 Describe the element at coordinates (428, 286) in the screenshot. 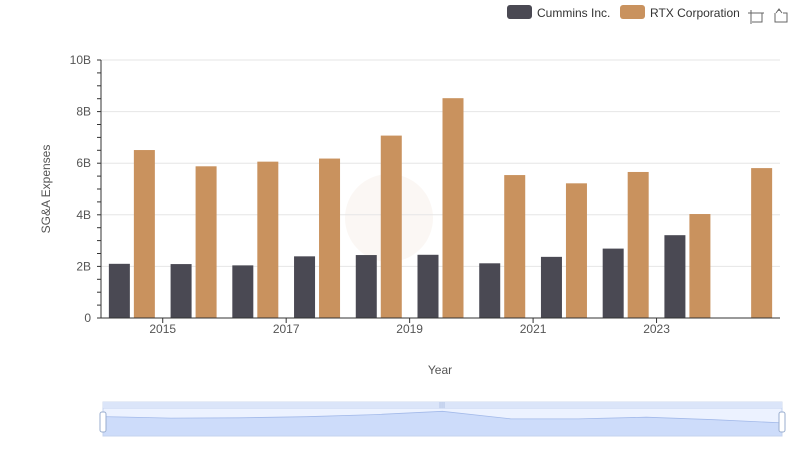

I see `bar-cummins-2019` at that location.